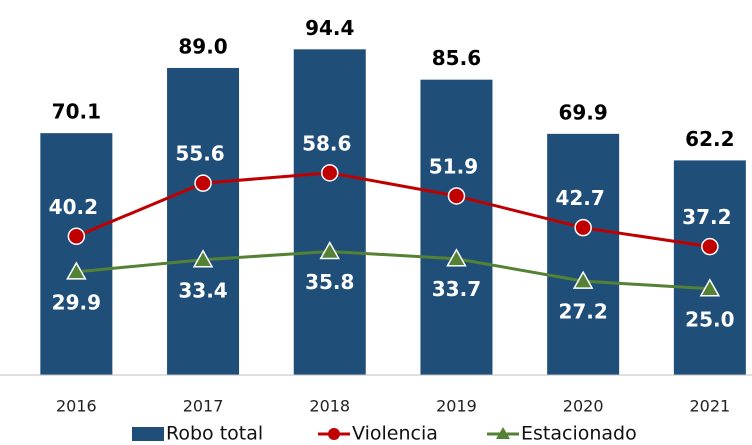 This screenshot has height=445, width=752. I want to click on data-label: 40.2, so click(73, 207).